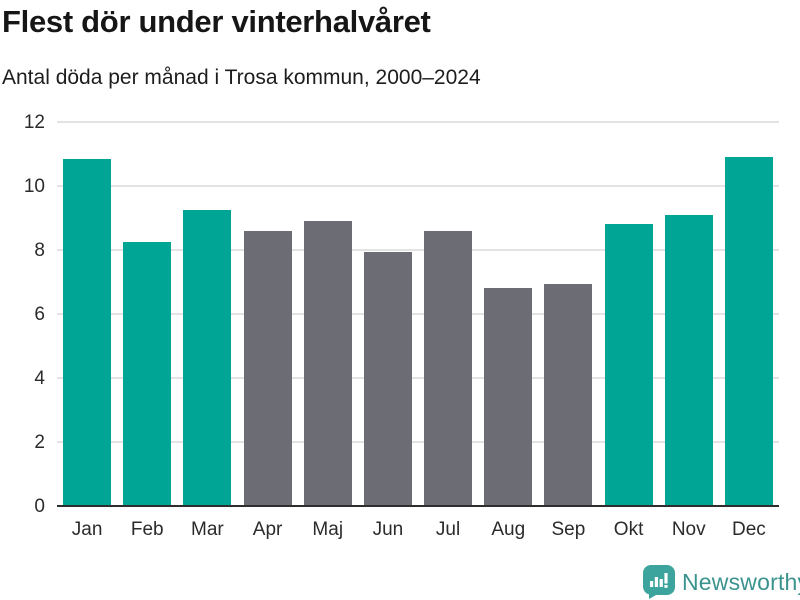 The height and width of the screenshot is (600, 800). What do you see at coordinates (666, 586) in the screenshot?
I see `logo-exclamation-dot` at bounding box center [666, 586].